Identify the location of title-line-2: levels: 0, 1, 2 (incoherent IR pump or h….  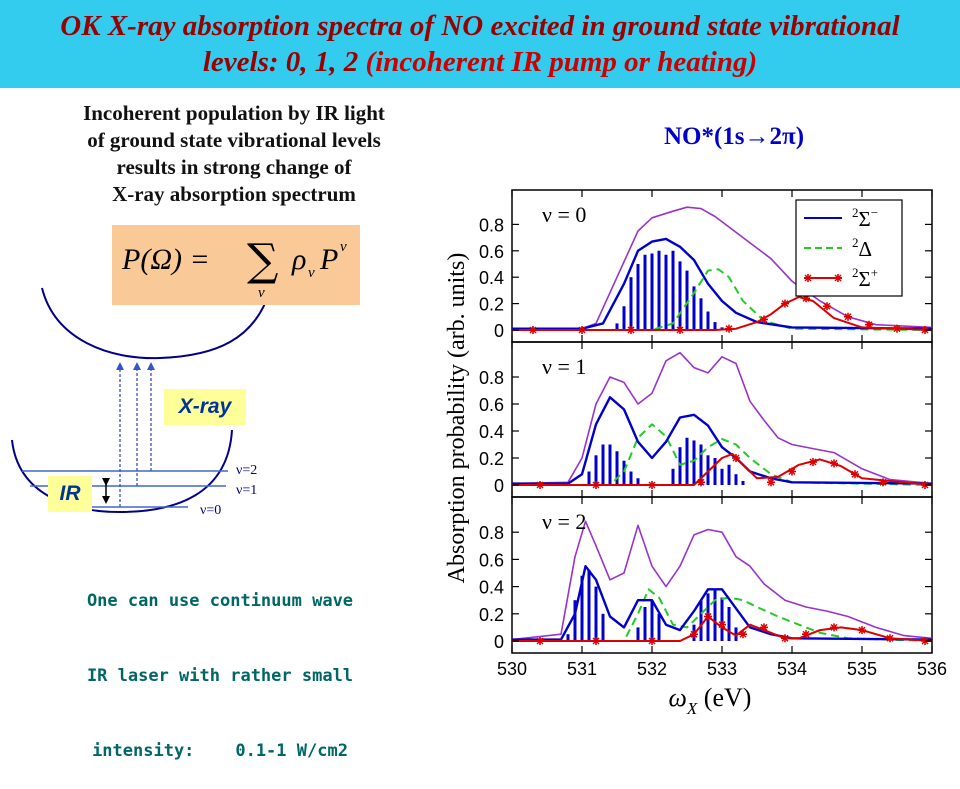
(480, 62).